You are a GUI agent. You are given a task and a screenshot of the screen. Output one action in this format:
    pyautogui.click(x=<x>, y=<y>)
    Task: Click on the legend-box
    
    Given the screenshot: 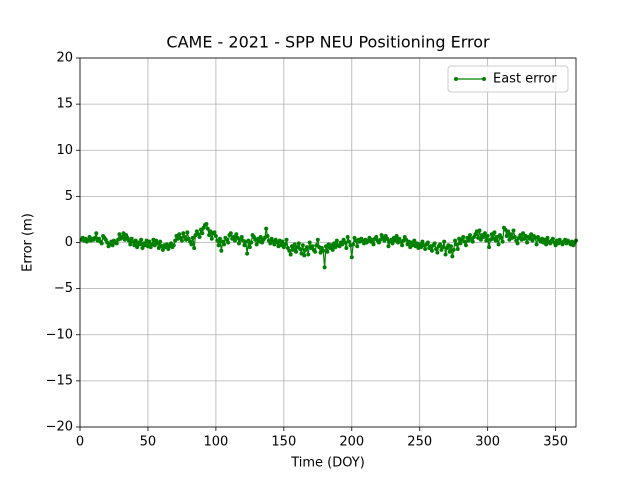 What is the action you would take?
    pyautogui.click(x=508, y=79)
    